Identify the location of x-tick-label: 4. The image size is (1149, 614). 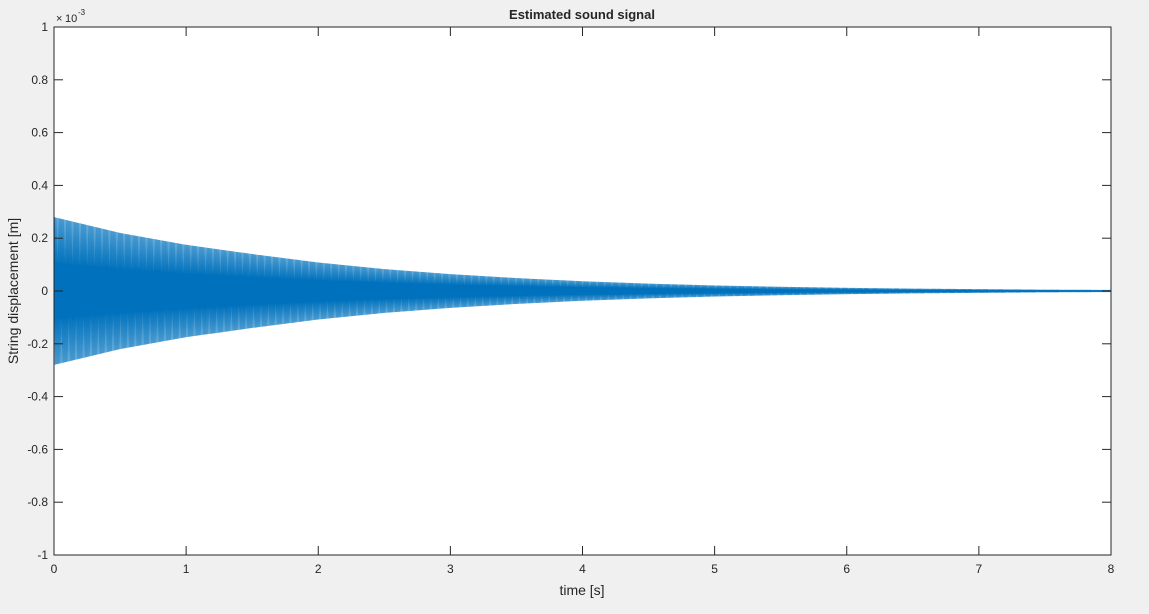
(582, 569).